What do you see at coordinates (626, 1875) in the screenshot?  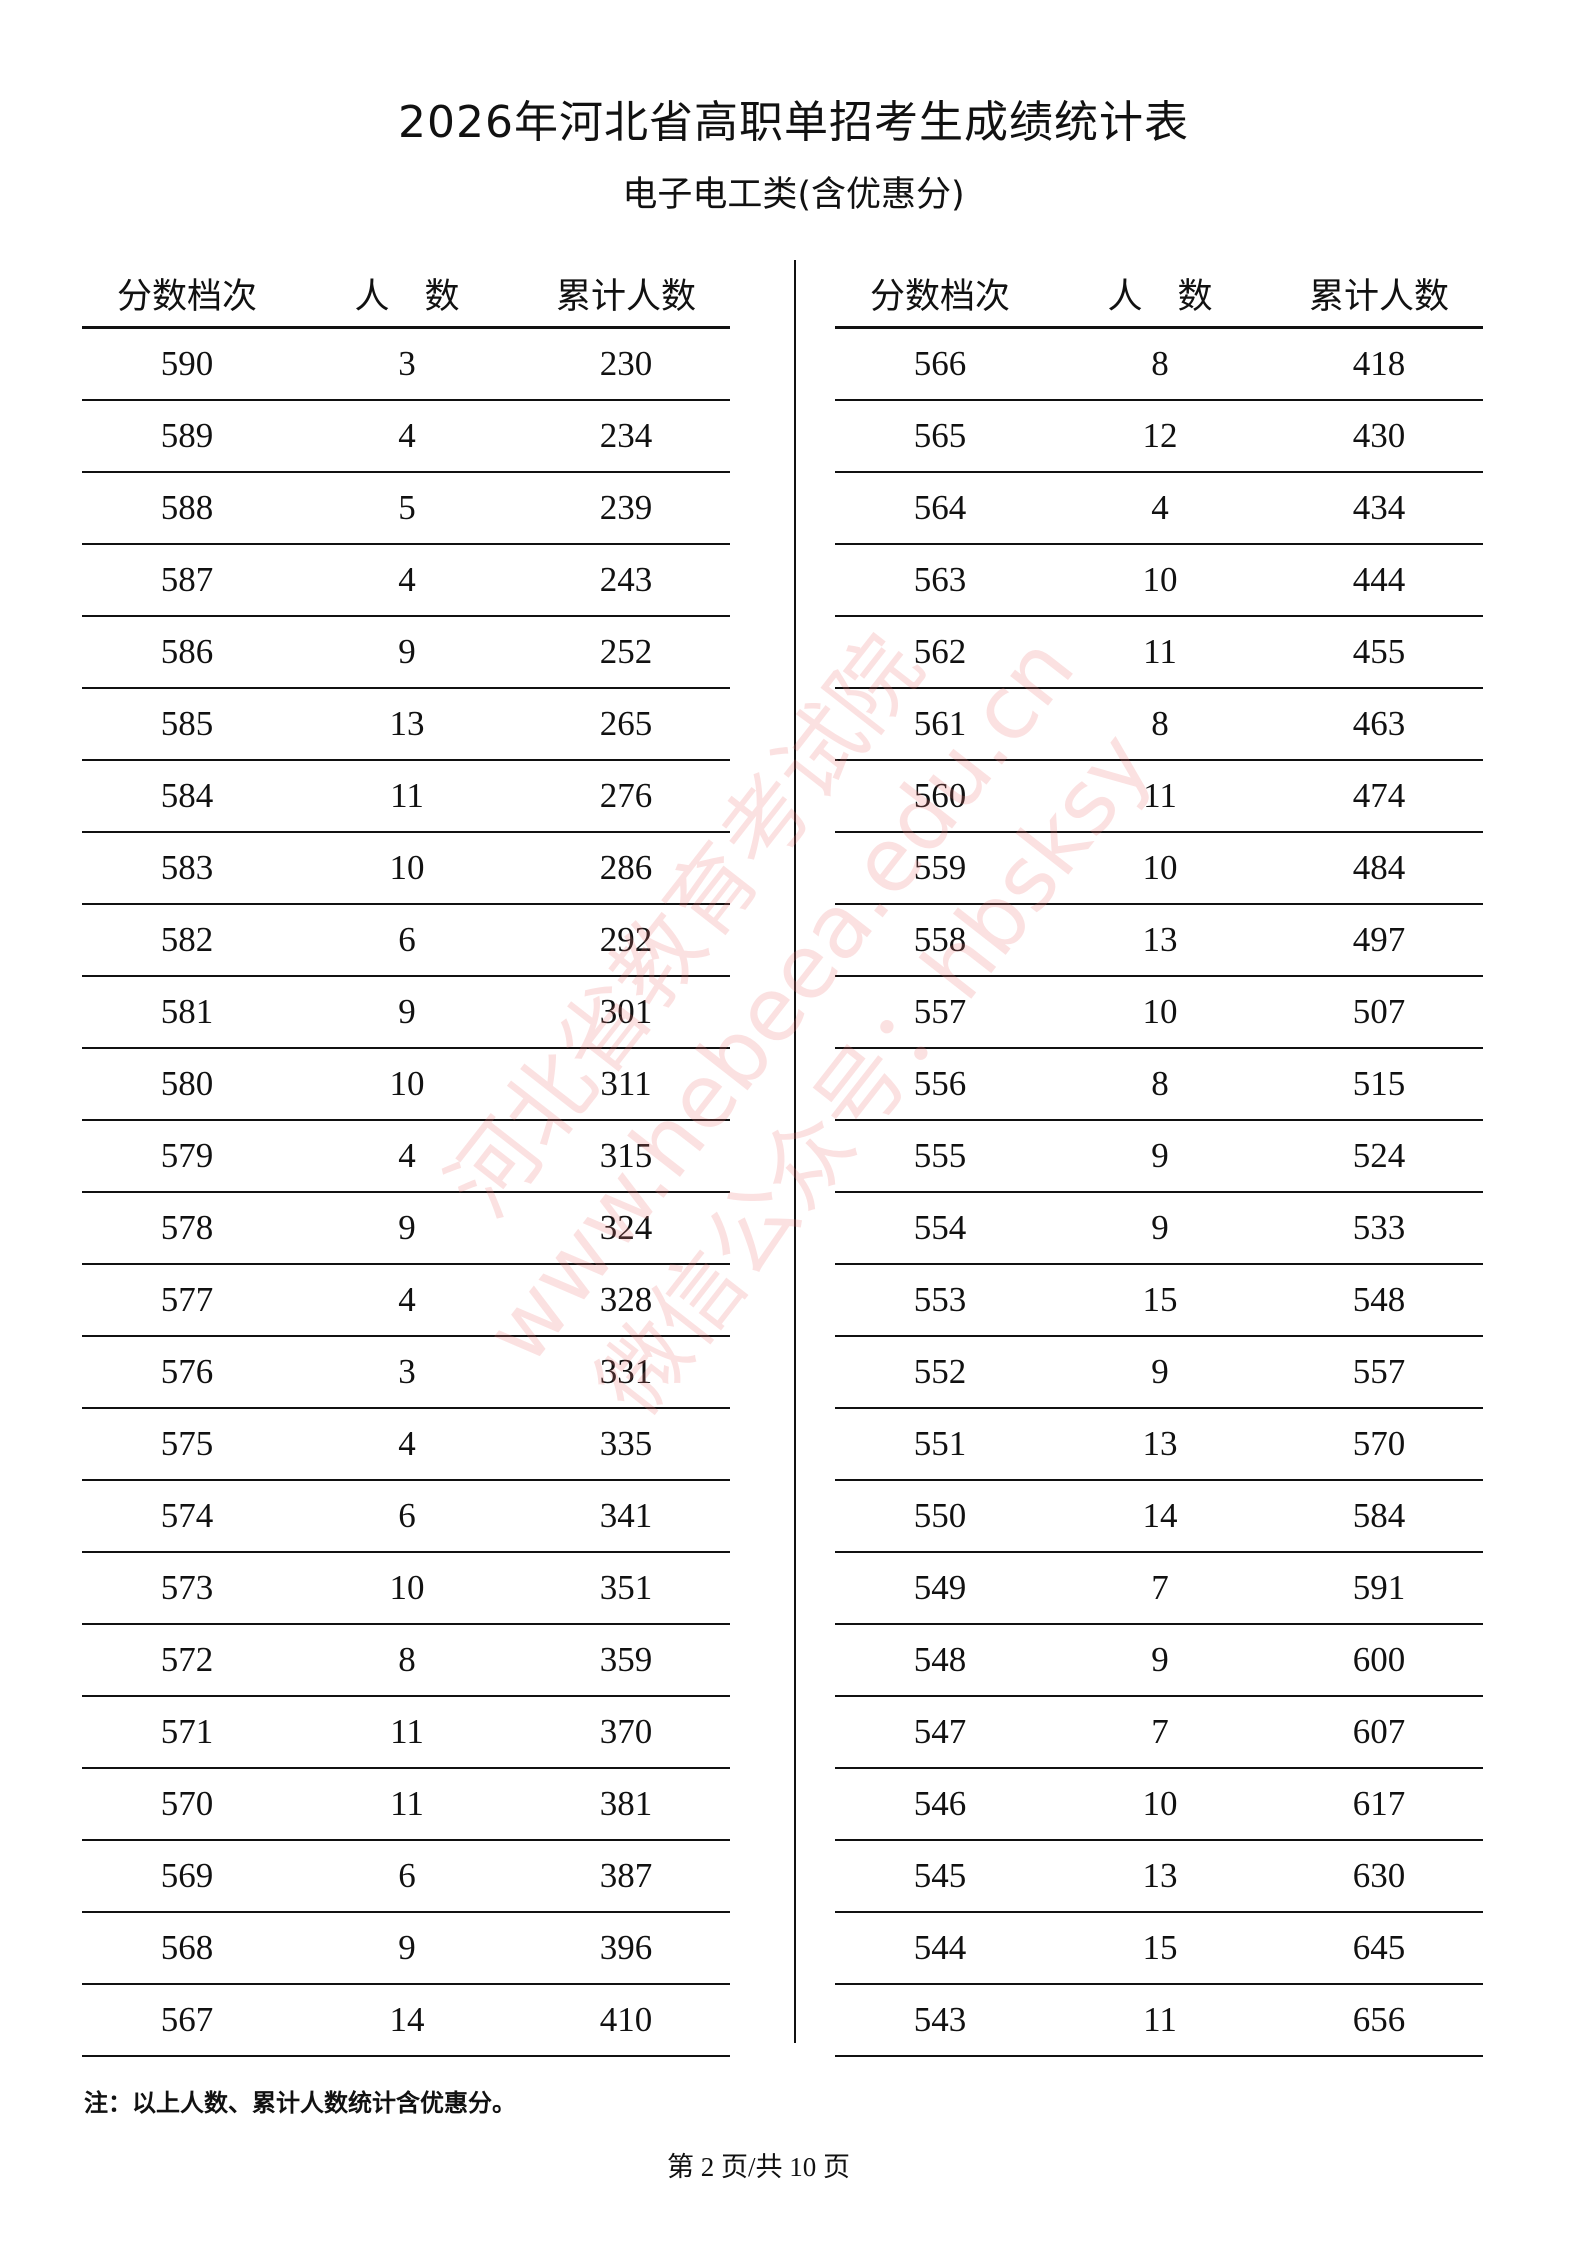 I see `cumulative-cell: 387` at bounding box center [626, 1875].